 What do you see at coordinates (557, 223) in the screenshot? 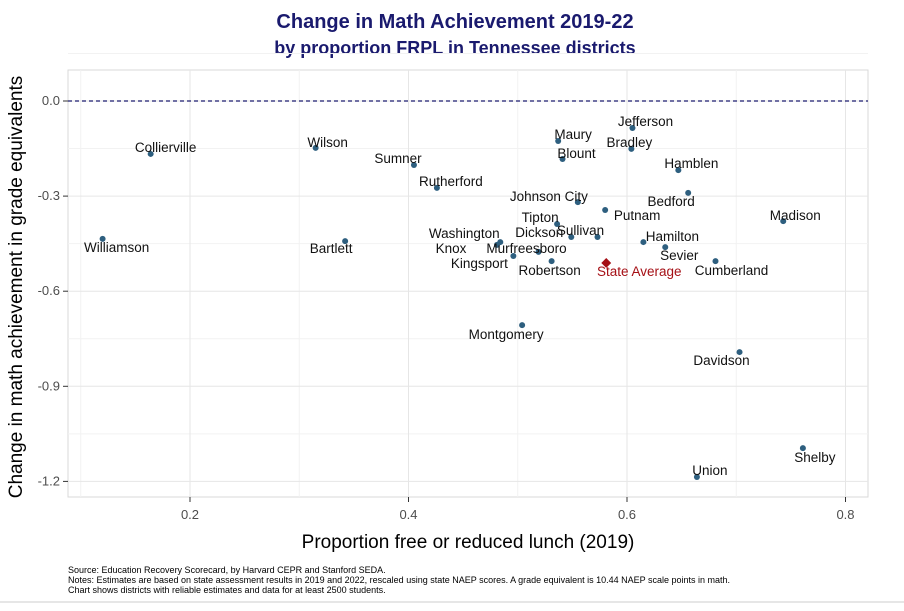
I see `point-tipton` at bounding box center [557, 223].